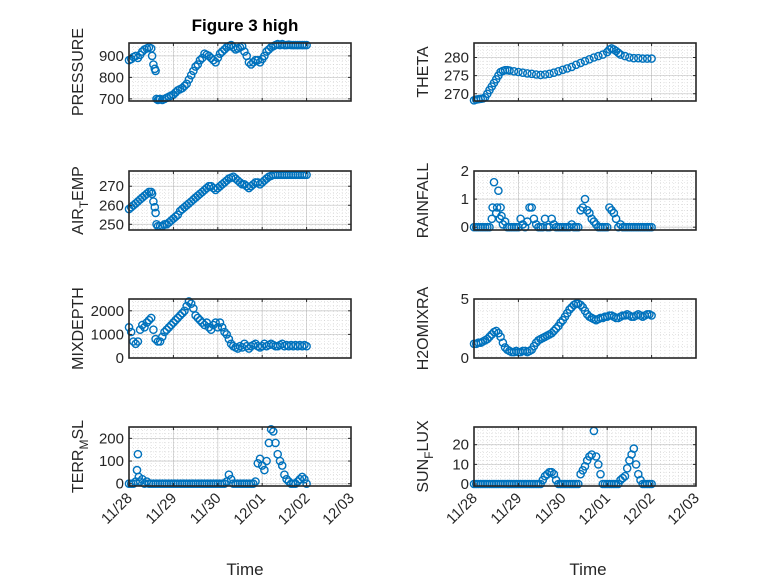  I want to click on subplot-h2omixra: 0 5 H2OMIXRA, so click(556, 328).